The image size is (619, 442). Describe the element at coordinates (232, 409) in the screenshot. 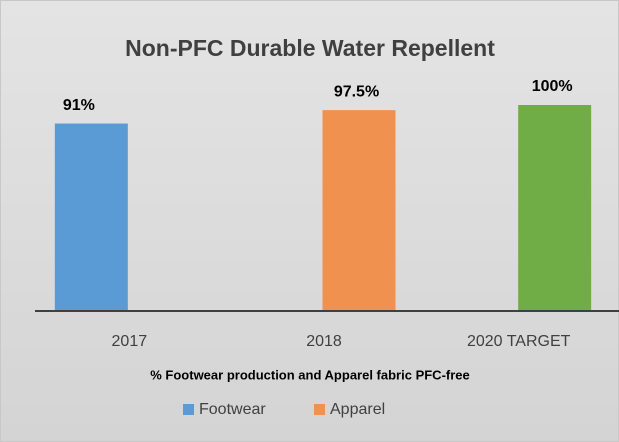

I see `legend-label: Footwear` at that location.